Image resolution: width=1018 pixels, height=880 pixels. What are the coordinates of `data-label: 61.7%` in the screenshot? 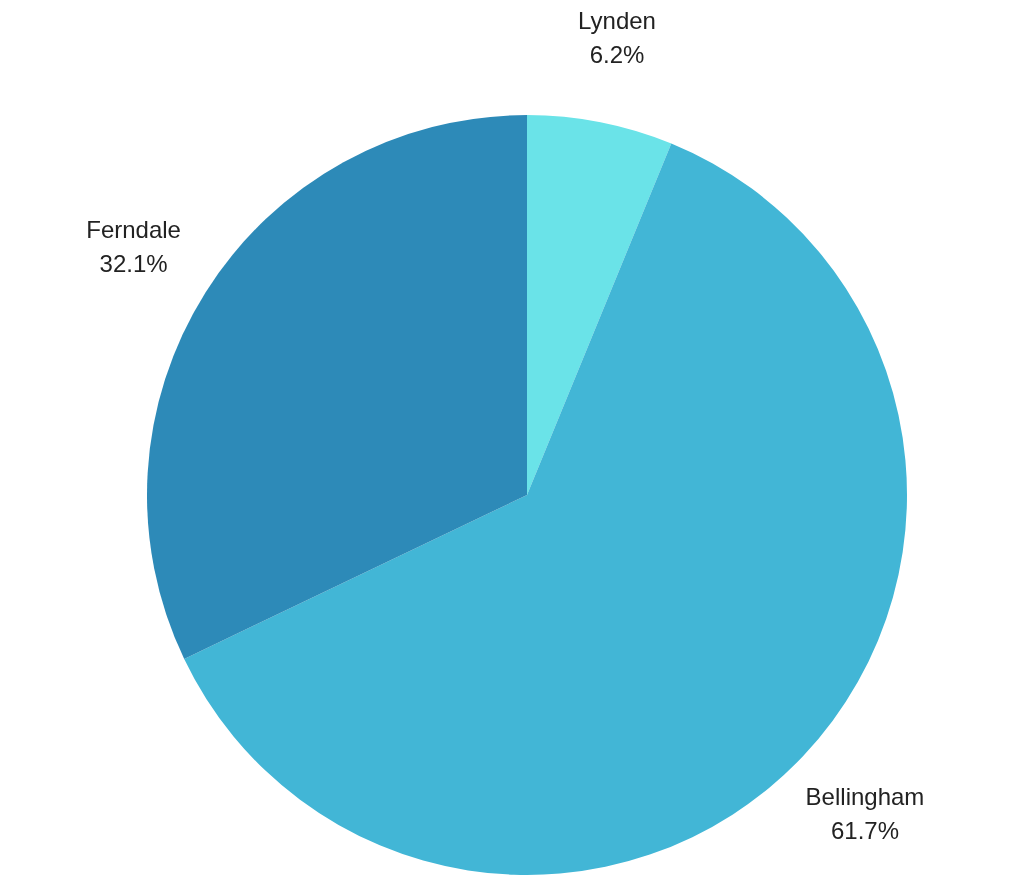 It's located at (864, 830).